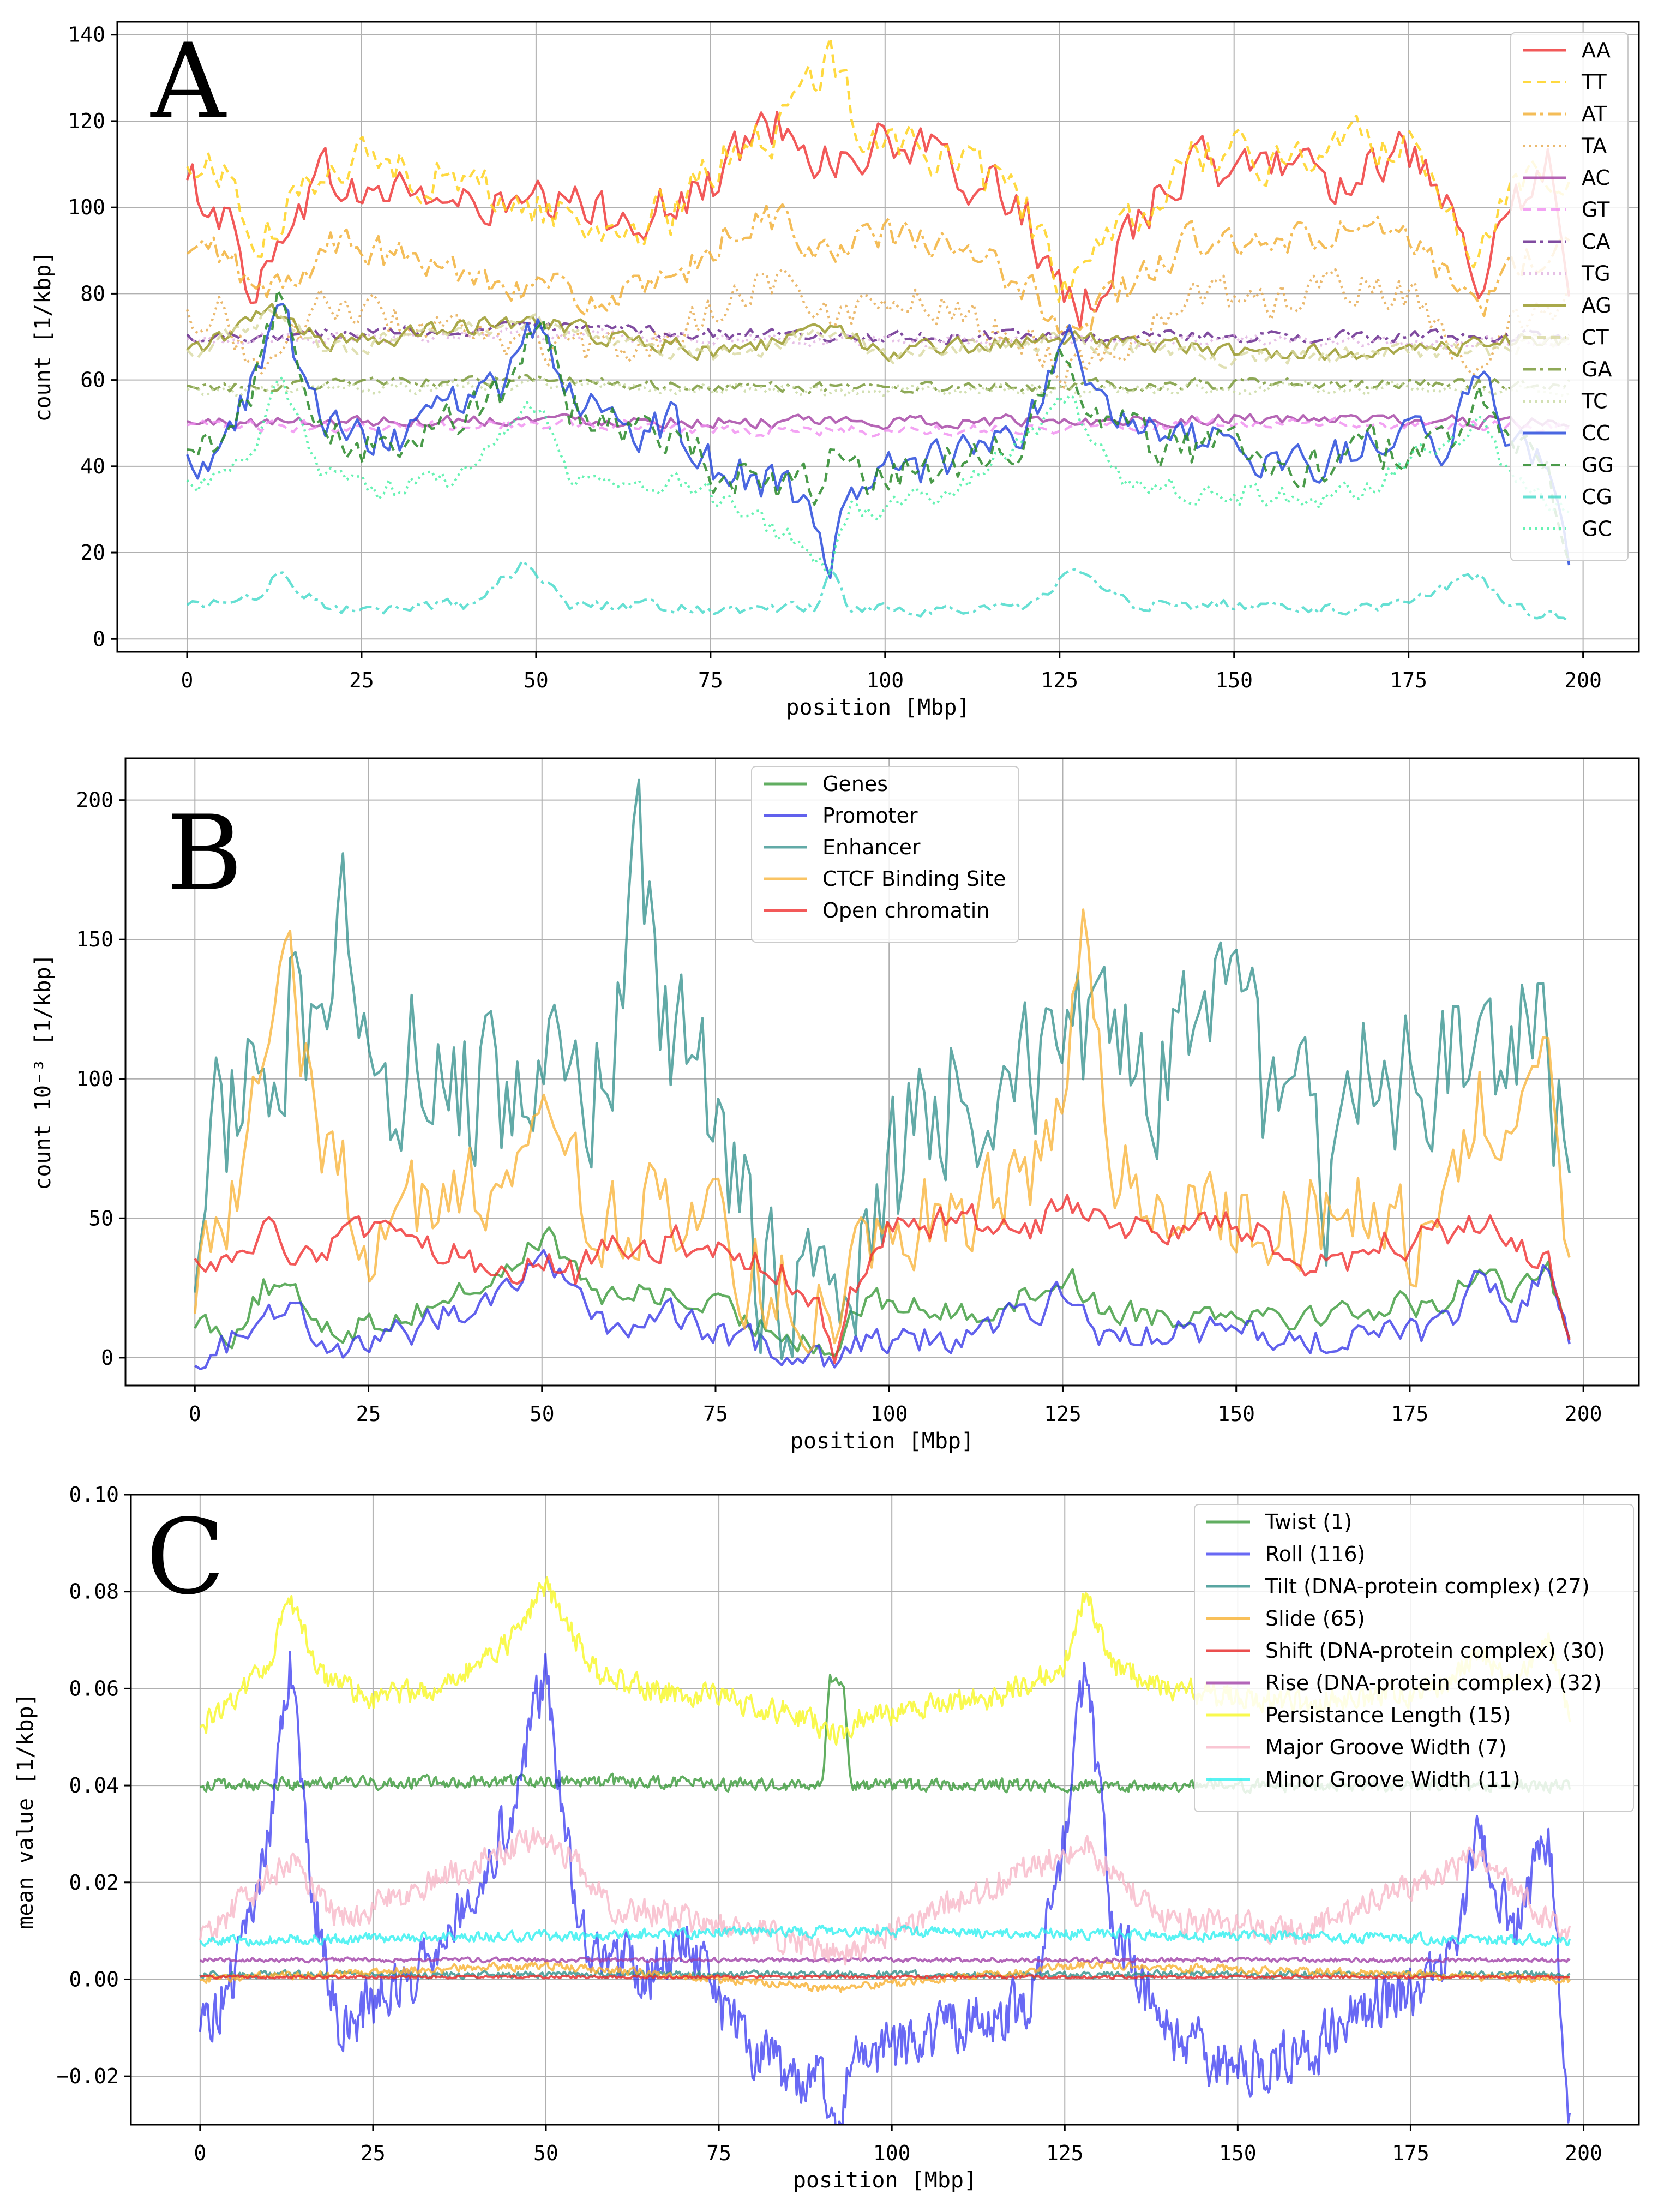 The width and height of the screenshot is (1664, 2212). I want to click on legend-label: Rise (DNA-protein complex) (32), so click(1433, 1683).